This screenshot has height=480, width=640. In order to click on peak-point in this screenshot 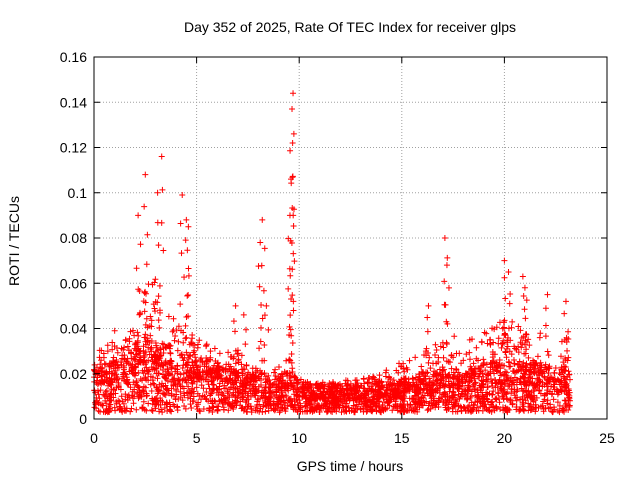, I will do `click(290, 179)`.